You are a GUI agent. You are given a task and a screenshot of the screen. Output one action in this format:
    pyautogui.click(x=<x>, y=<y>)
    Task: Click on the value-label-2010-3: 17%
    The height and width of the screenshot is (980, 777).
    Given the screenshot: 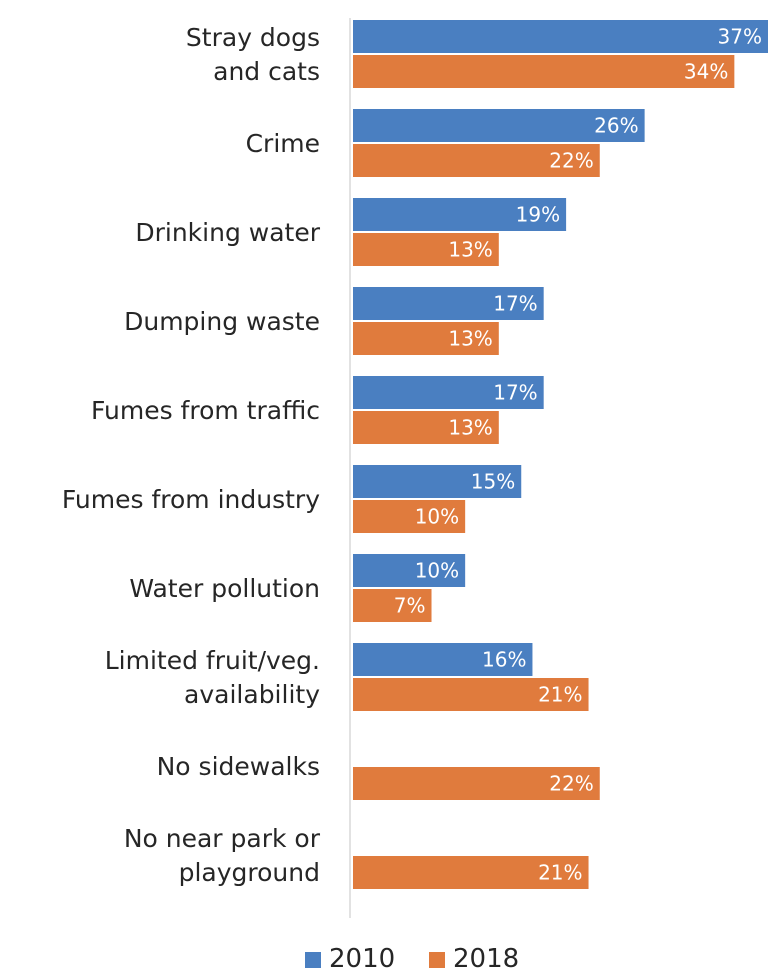 What is the action you would take?
    pyautogui.click(x=515, y=304)
    